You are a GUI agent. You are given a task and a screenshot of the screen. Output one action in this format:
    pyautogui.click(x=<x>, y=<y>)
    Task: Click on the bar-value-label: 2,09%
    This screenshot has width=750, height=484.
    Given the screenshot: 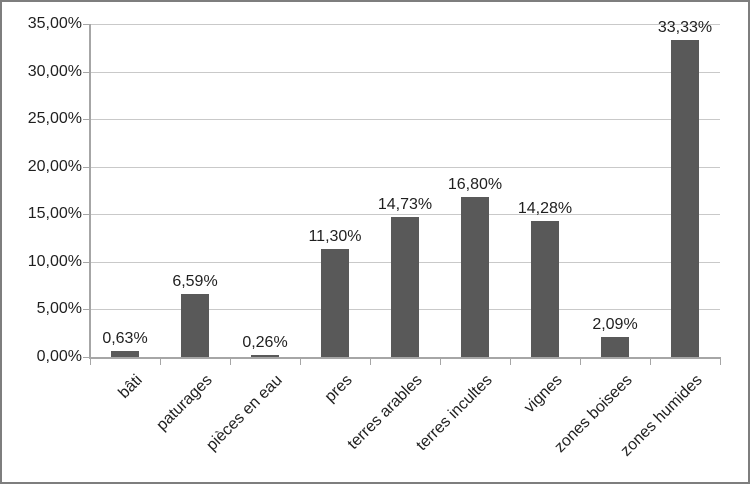 What is the action you would take?
    pyautogui.click(x=615, y=325)
    